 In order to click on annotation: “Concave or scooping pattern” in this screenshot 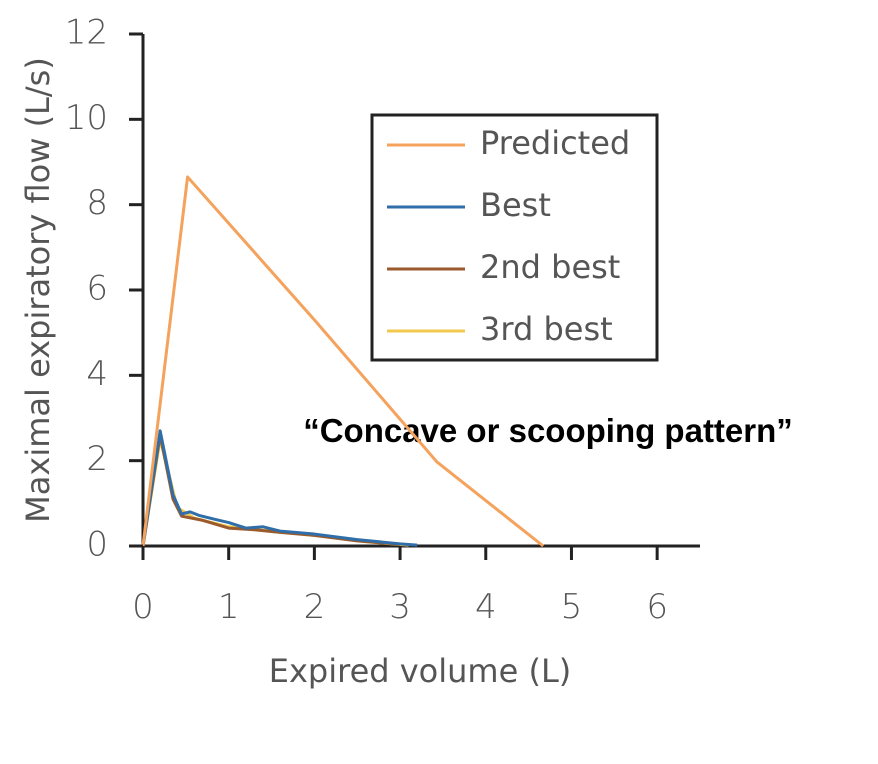, I will do `click(548, 430)`.